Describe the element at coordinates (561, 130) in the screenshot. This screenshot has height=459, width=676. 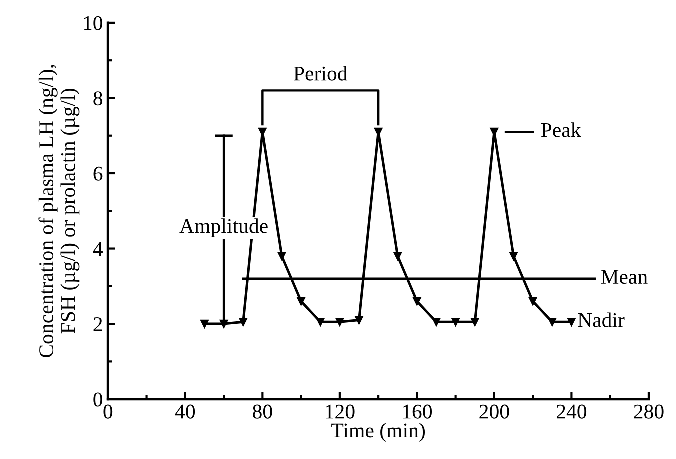
I see `annotation: Peak` at that location.